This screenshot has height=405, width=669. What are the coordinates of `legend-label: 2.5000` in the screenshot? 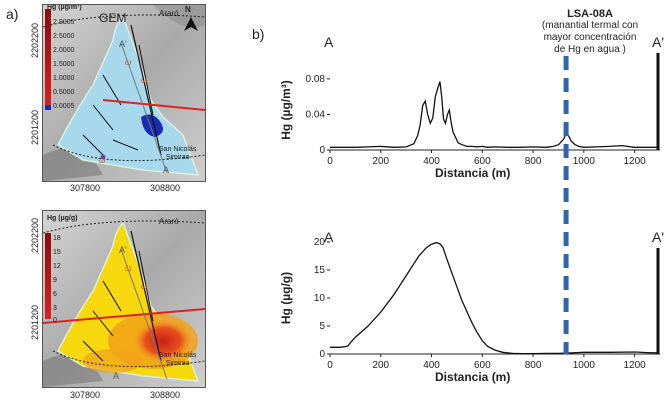 It's located at (64, 36).